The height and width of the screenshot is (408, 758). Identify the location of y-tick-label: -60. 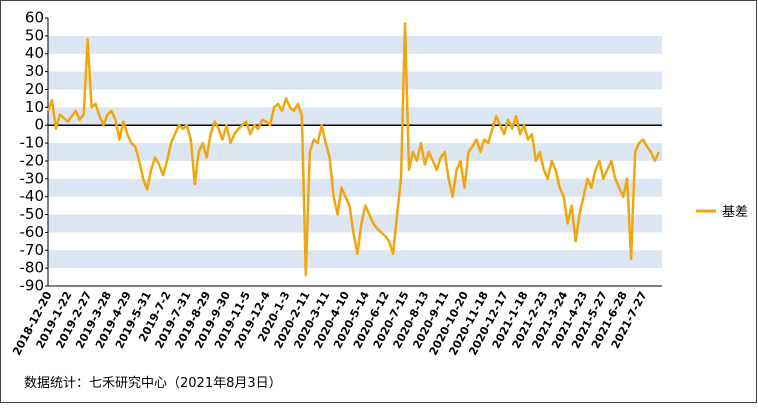
(32, 232).